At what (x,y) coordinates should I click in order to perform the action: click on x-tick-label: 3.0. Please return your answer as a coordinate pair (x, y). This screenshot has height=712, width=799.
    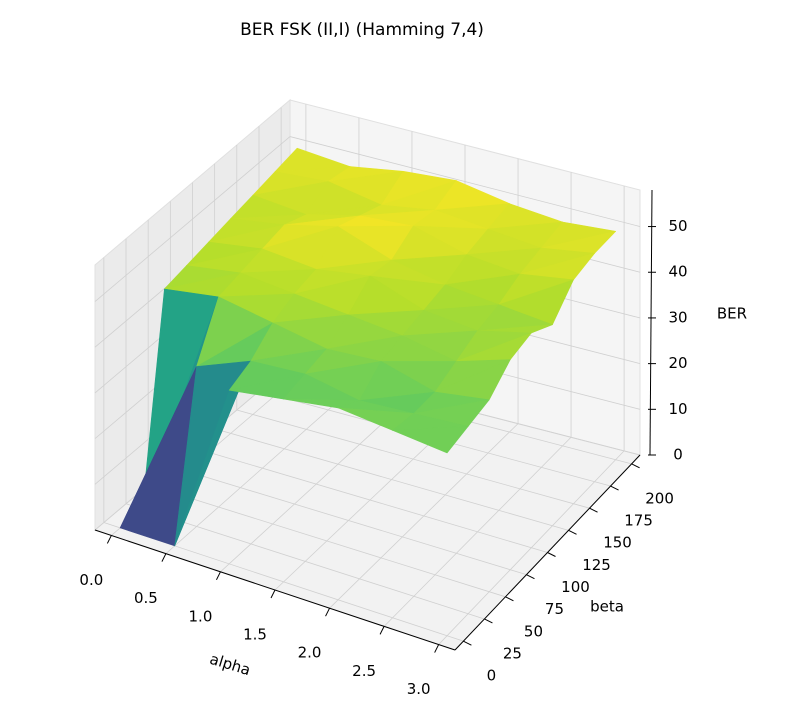
    Looking at the image, I should click on (419, 689).